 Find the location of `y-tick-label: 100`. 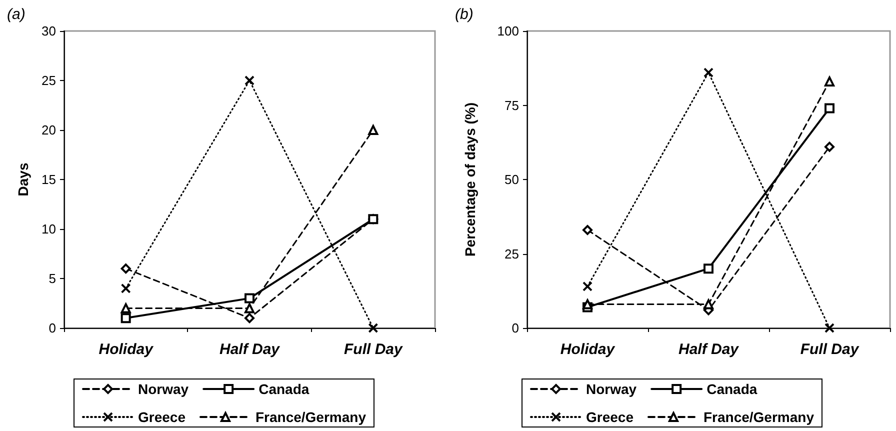

y-tick-label: 100 is located at coordinates (508, 31).